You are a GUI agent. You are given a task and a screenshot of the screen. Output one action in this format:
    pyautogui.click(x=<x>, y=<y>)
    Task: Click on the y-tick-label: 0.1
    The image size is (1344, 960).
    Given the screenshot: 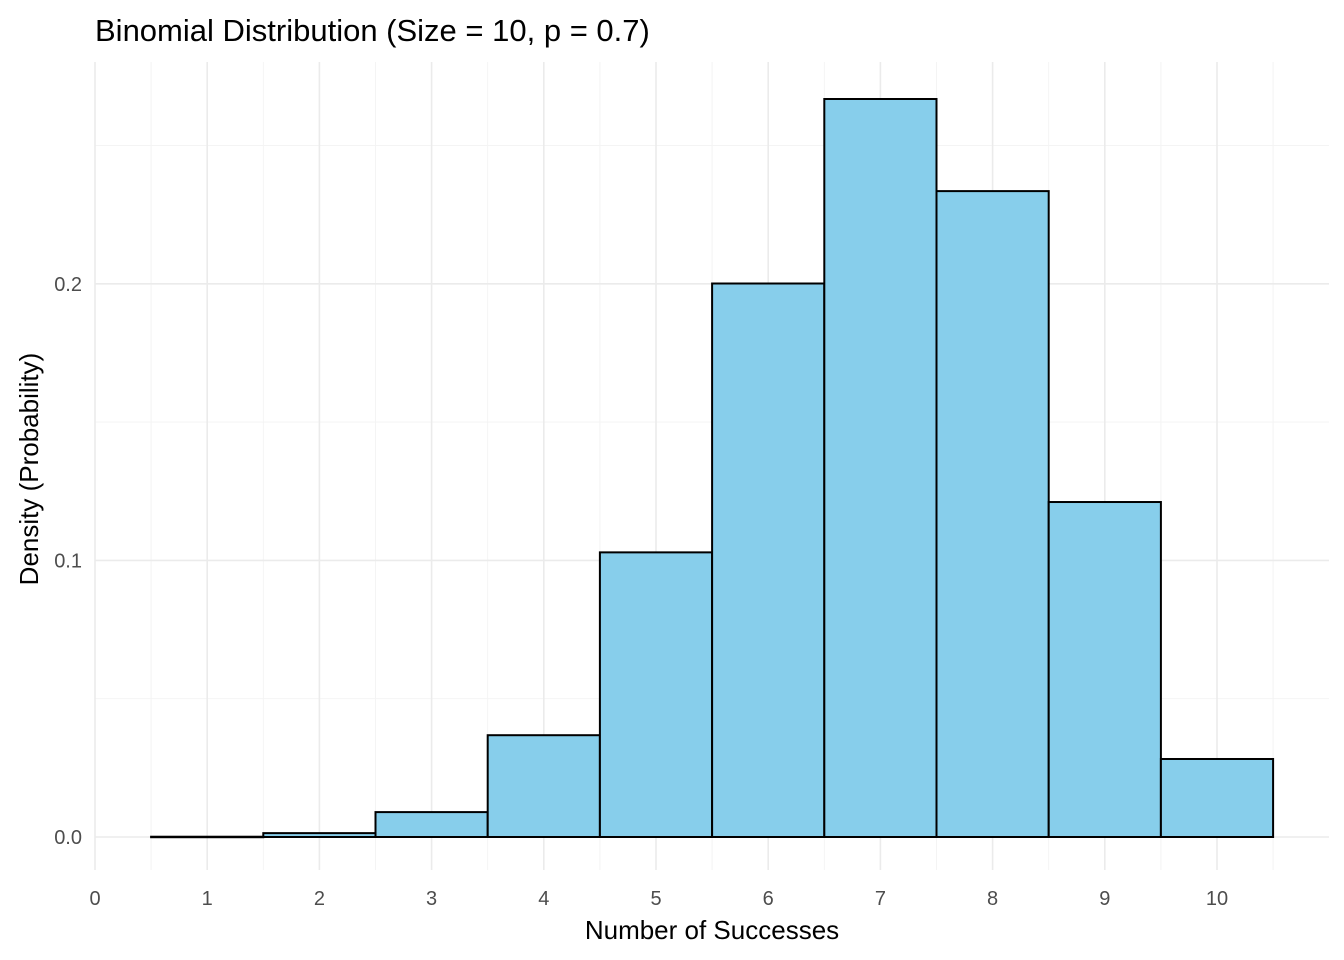 What is the action you would take?
    pyautogui.click(x=68, y=561)
    